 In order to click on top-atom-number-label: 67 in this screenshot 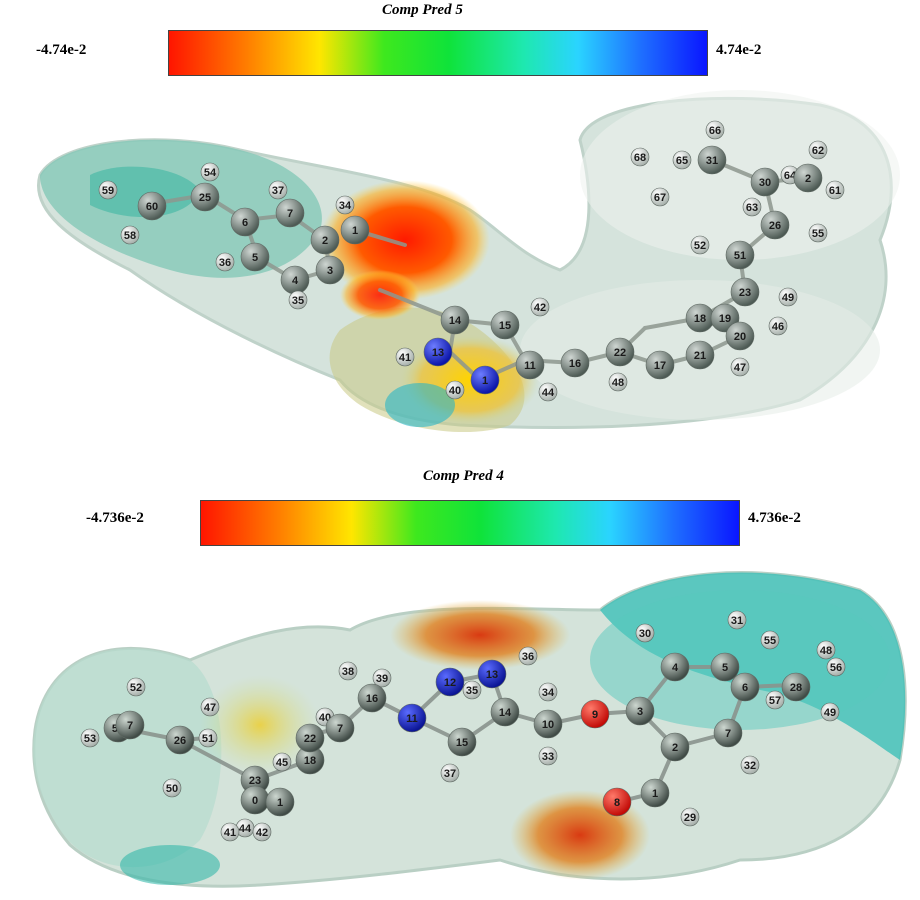, I will do `click(660, 198)`.